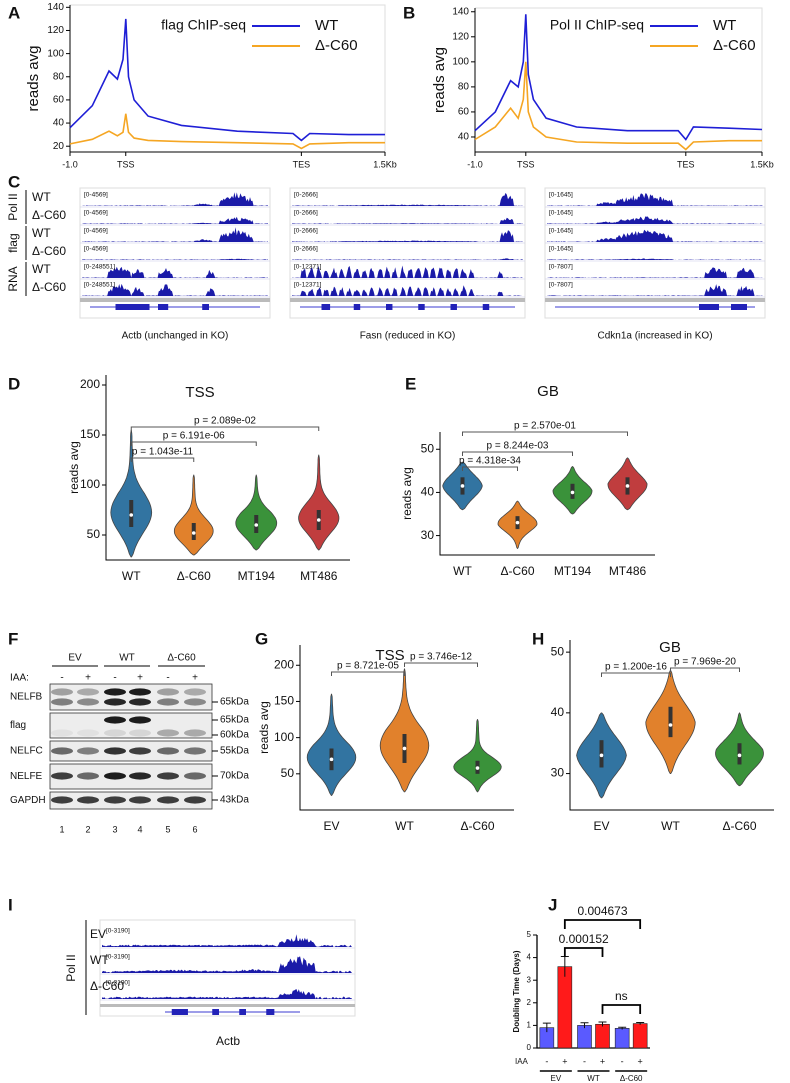 The image size is (790, 1083). Describe the element at coordinates (59, 146) in the screenshot. I see `y-tick-label: 20` at that location.